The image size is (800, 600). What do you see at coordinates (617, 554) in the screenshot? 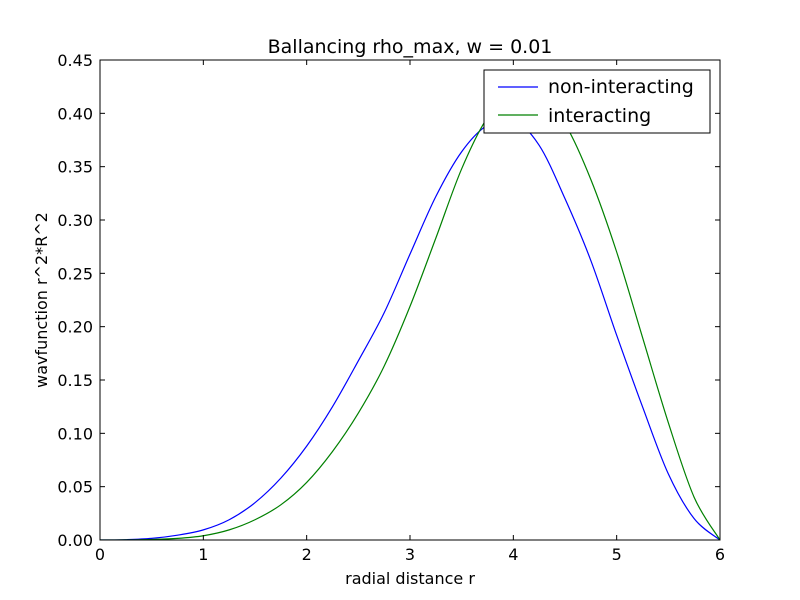
I see `x-tick-label: 5` at bounding box center [617, 554].